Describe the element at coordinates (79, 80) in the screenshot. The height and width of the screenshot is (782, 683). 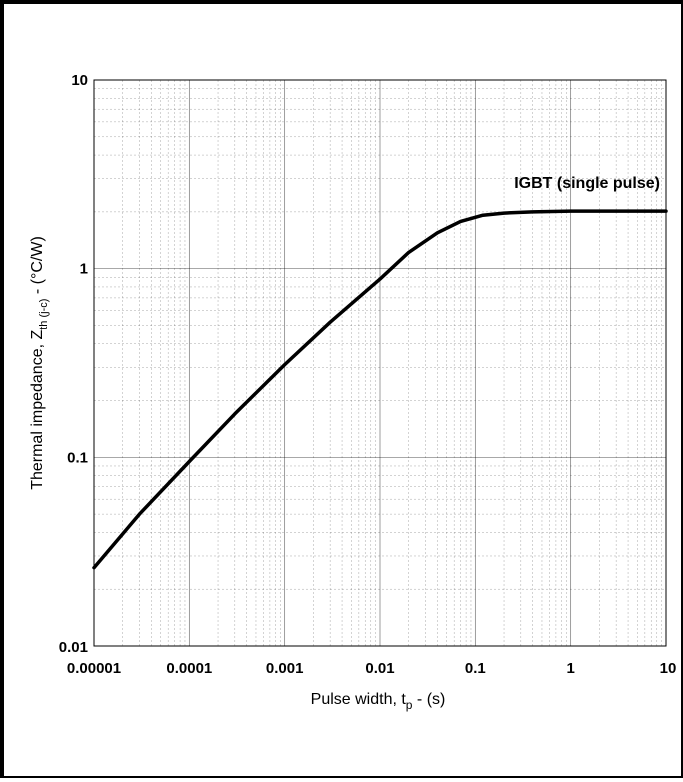
I see `y-tick-label: 10` at that location.